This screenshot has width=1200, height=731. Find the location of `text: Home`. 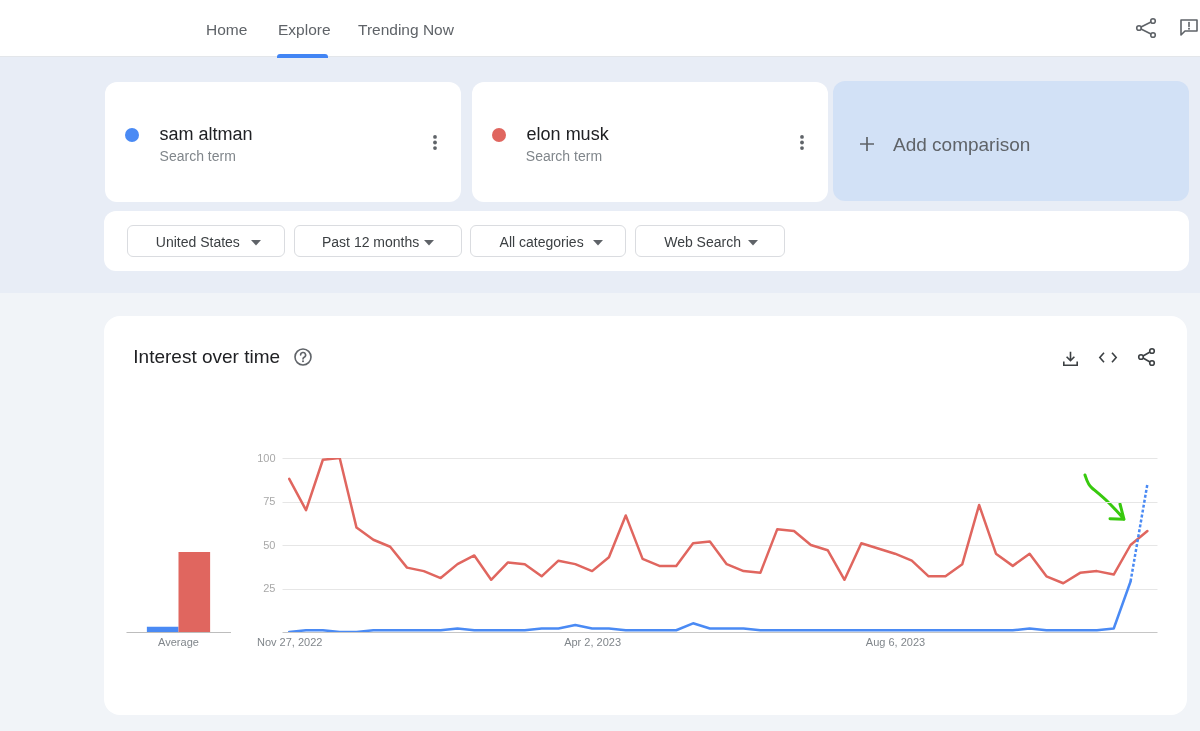

text: Home is located at coordinates (227, 29).